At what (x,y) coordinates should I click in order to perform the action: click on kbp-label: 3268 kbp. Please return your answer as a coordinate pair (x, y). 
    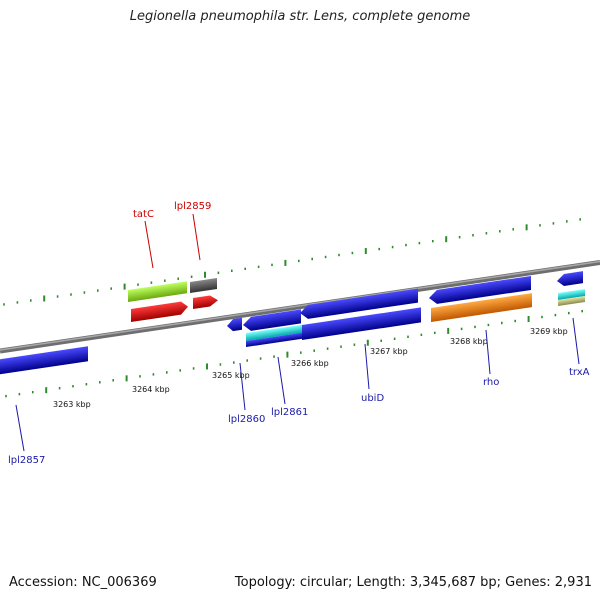
    Looking at the image, I should click on (469, 341).